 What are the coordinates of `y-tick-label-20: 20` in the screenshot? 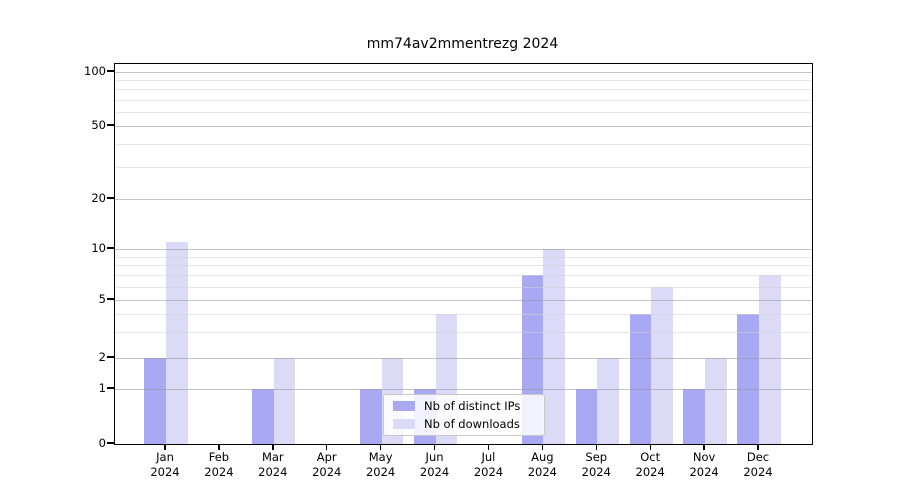 It's located at (98, 198).